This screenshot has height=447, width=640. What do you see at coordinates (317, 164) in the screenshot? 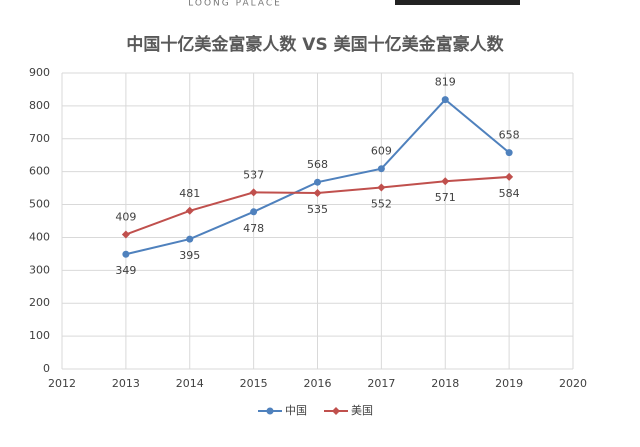
I see `data-label: 568` at bounding box center [317, 164].